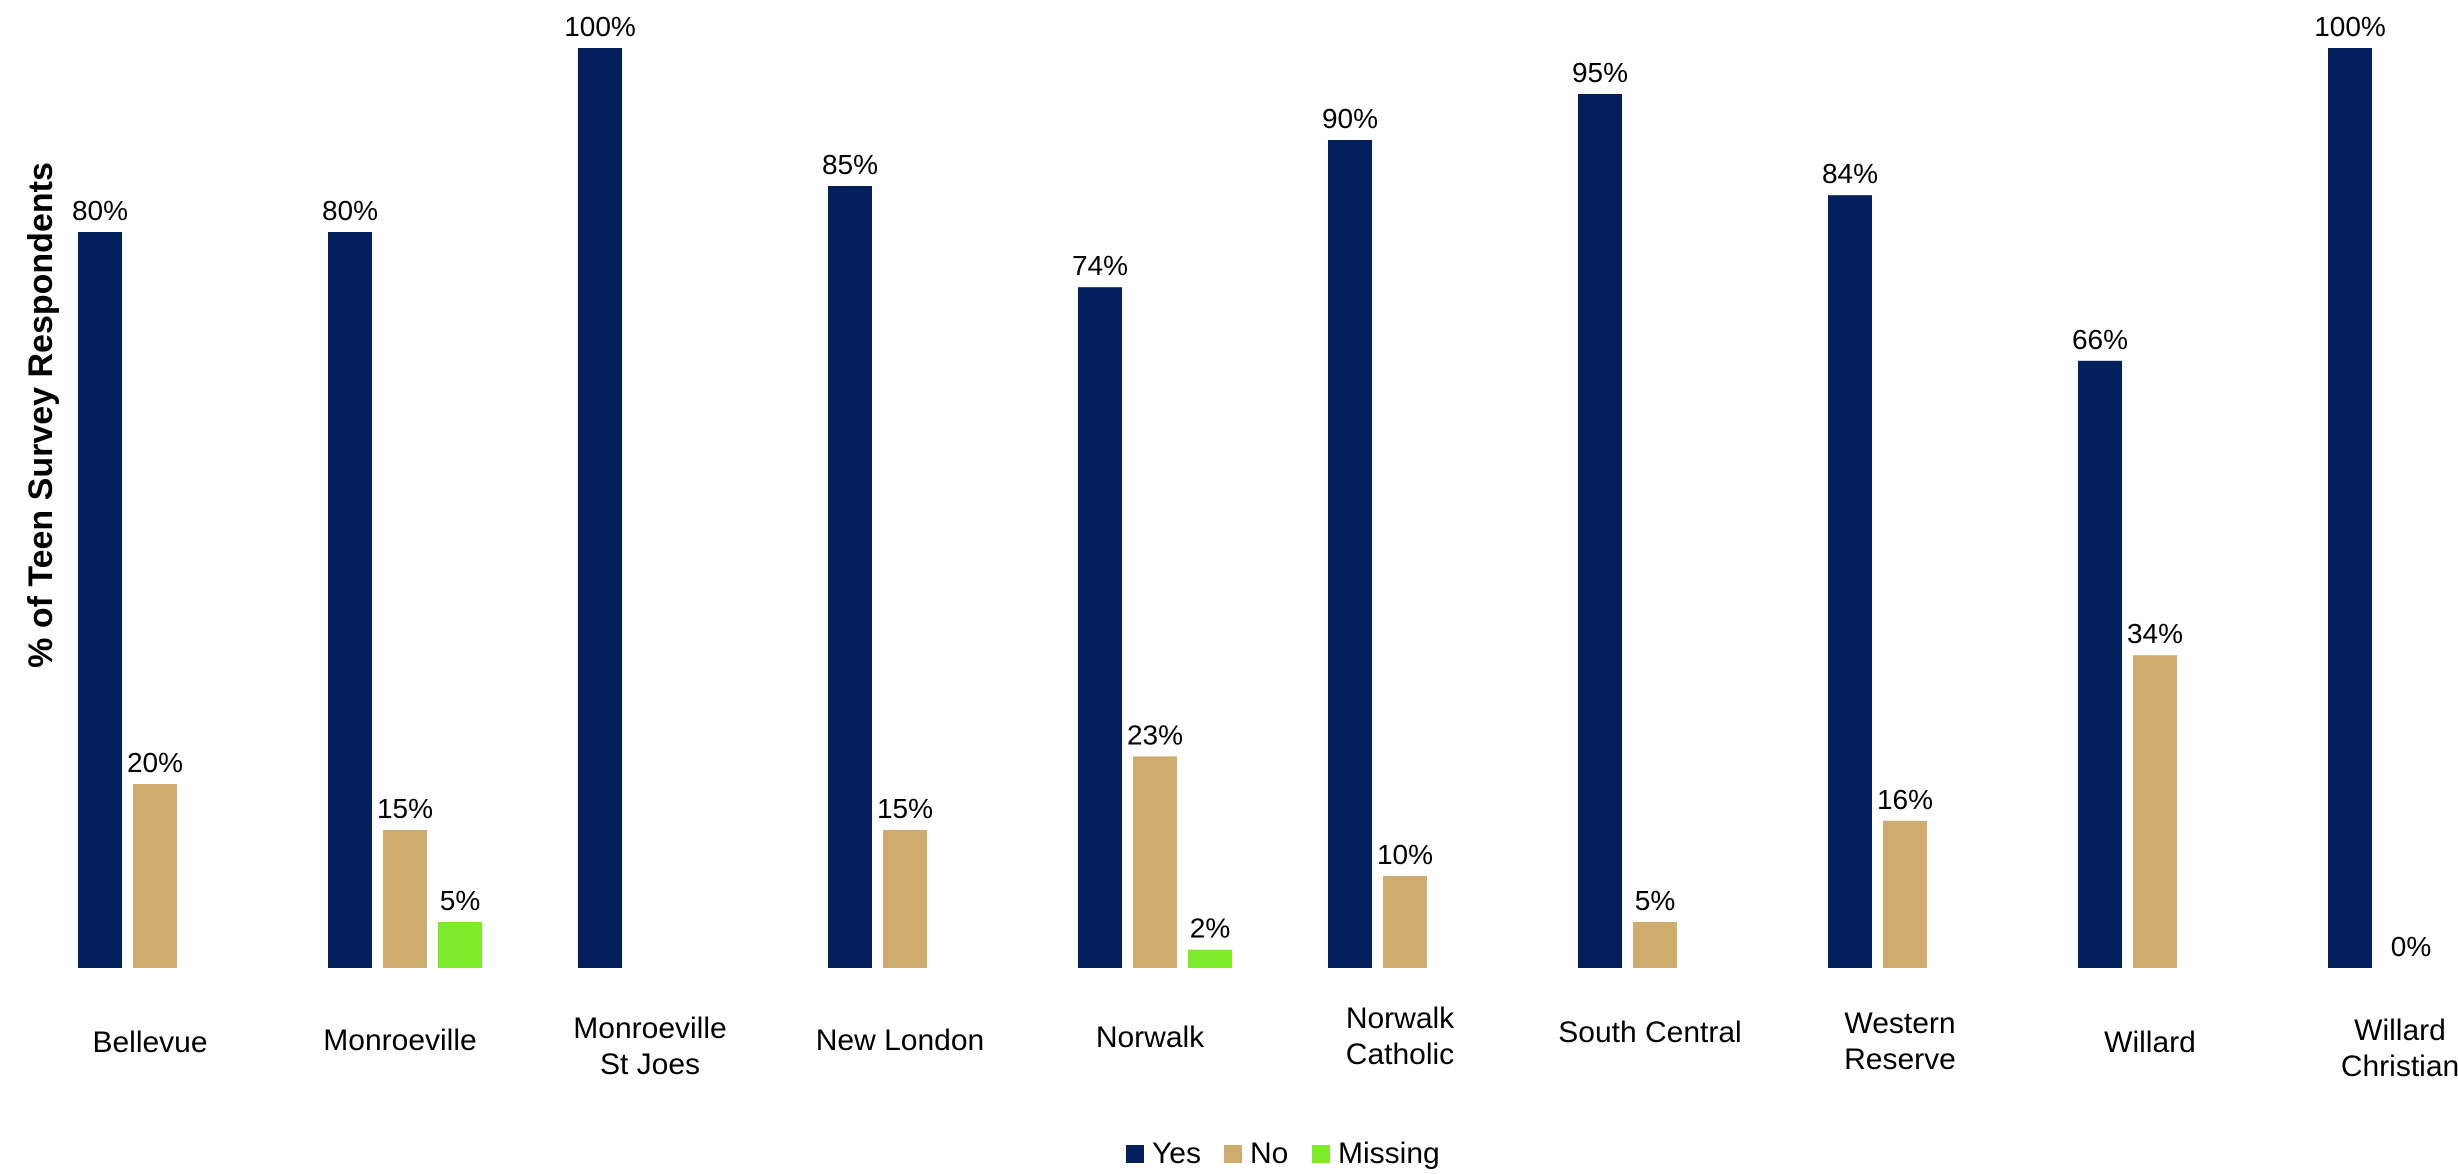  What do you see at coordinates (399, 1040) in the screenshot?
I see `category-label-2: Monroeville` at bounding box center [399, 1040].